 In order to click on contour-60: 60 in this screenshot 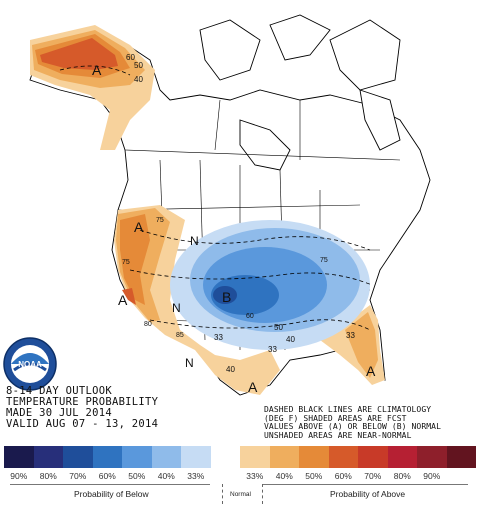, I will do `click(130, 57)`.